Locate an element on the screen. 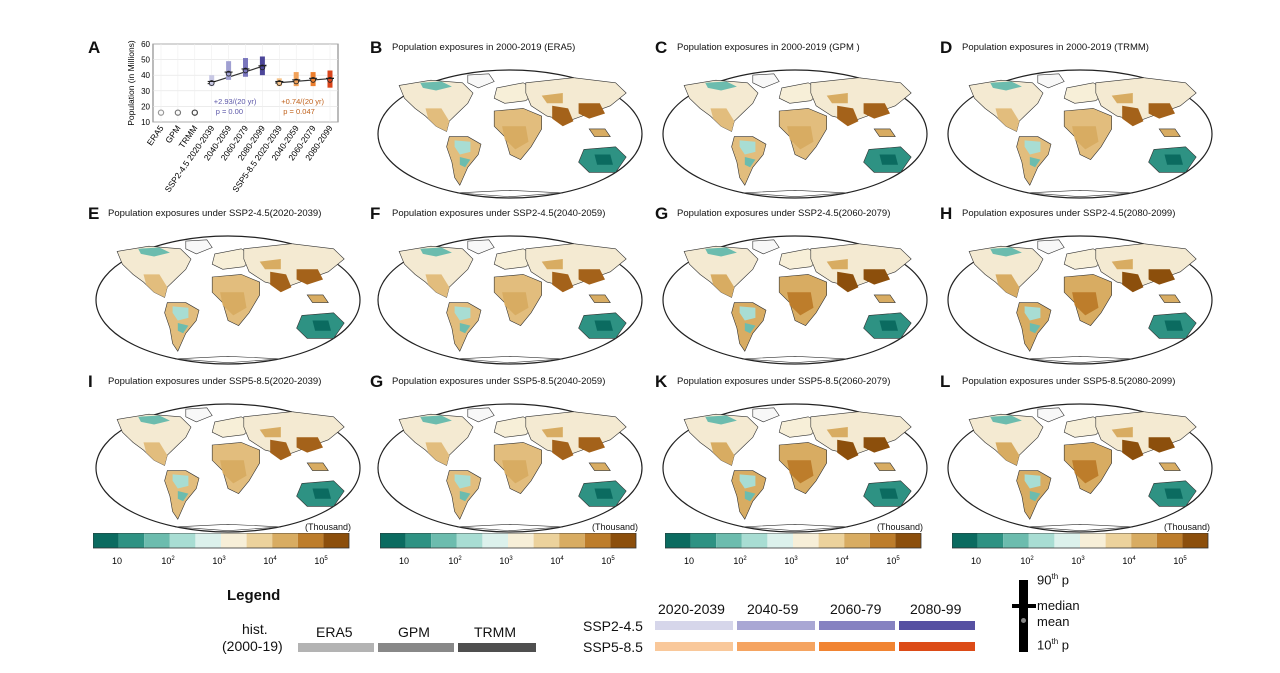 This screenshot has width=1280, height=673. legend-p10-label: 10th p is located at coordinates (1053, 645).